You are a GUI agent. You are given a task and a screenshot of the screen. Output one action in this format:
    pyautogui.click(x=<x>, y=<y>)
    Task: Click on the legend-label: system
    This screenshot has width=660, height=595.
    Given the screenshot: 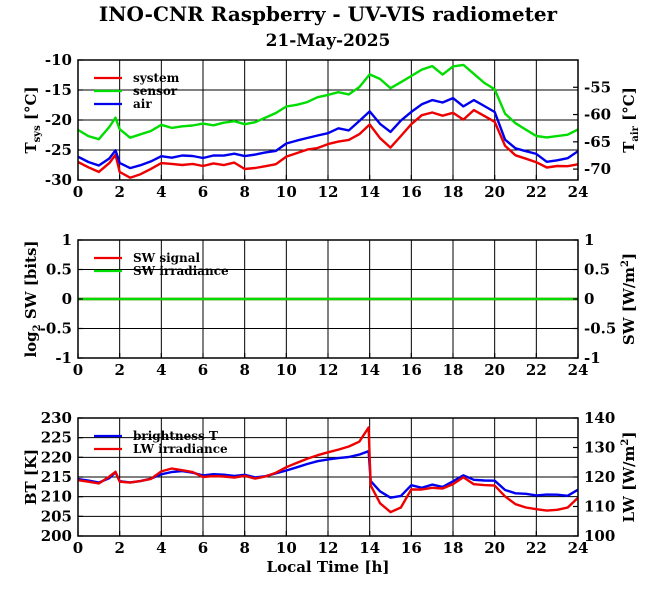 What is the action you would take?
    pyautogui.click(x=156, y=78)
    